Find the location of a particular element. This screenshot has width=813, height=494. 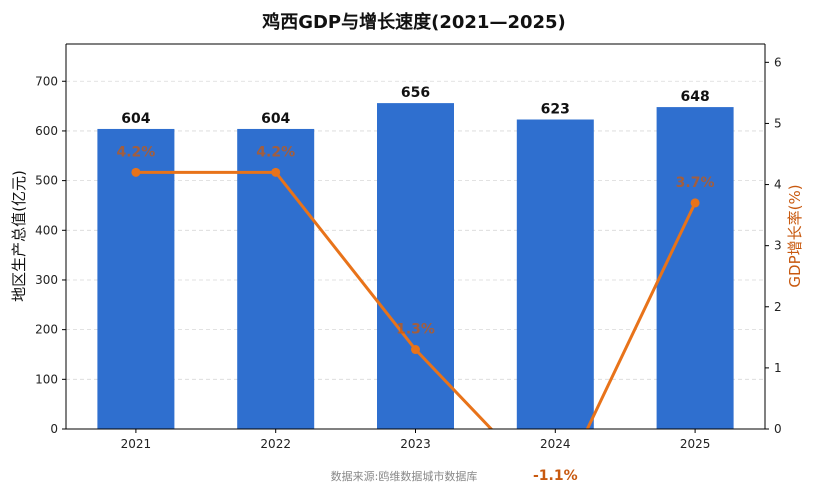

y-axis-label: 地区生产总值(亿元) is located at coordinates (19, 236).